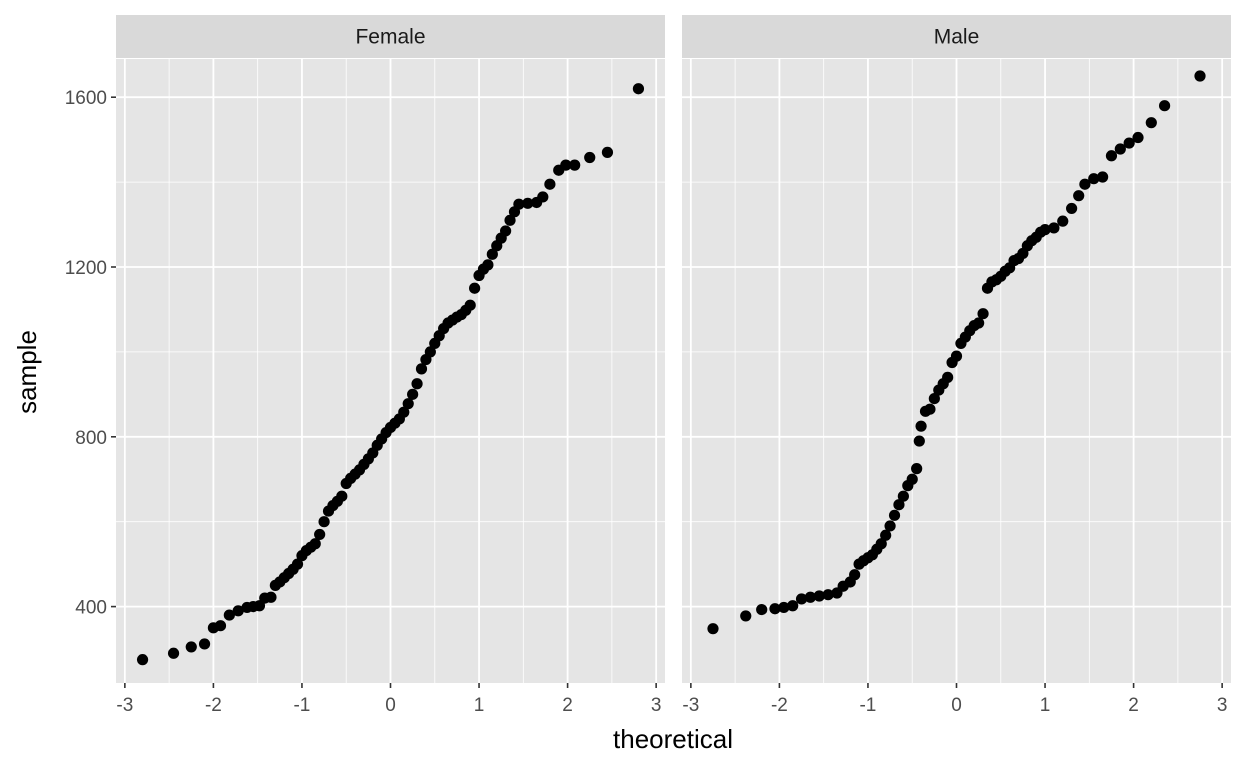  I want to click on x-axis-male: -3 -2 -1 0 1 2 3, so click(954, 699).